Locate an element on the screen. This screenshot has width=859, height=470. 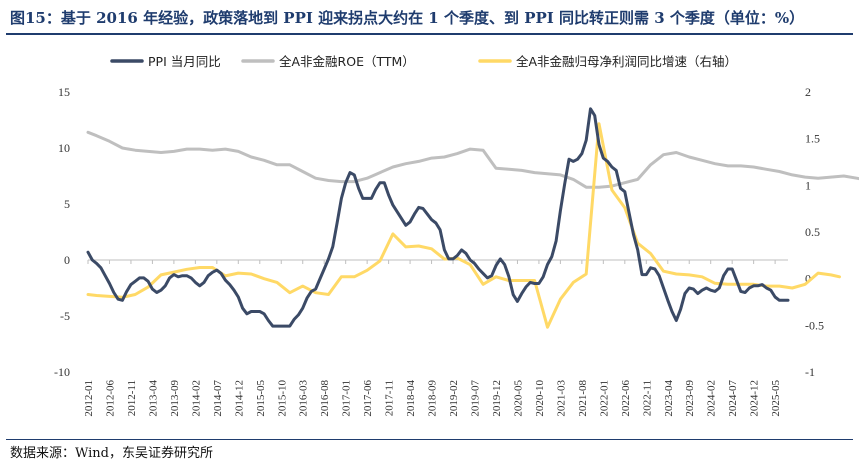
x-tick-label: 2017-06 is located at coordinates (368, 398).